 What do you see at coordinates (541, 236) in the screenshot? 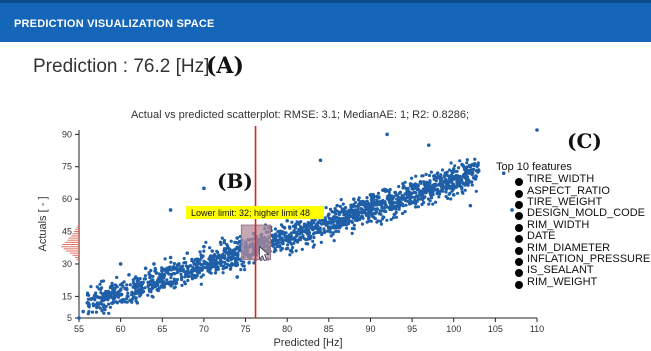
I see `feature-label: DATE` at bounding box center [541, 236].